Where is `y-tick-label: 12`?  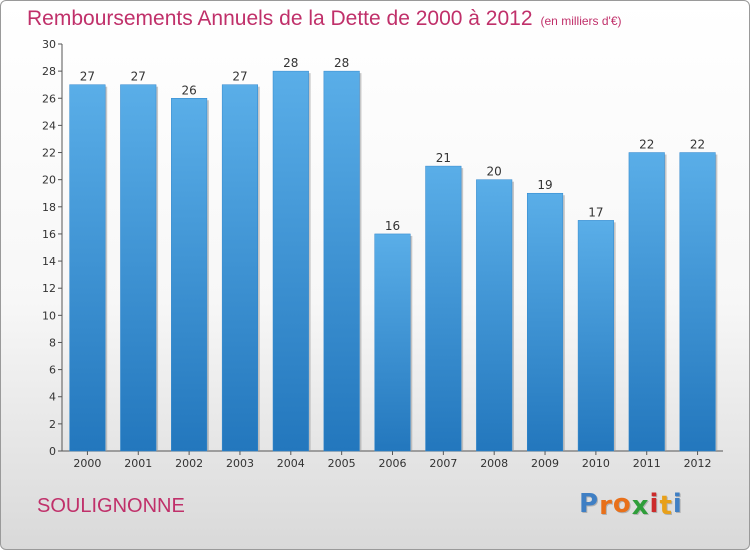 y-tick-label: 12 is located at coordinates (49, 288).